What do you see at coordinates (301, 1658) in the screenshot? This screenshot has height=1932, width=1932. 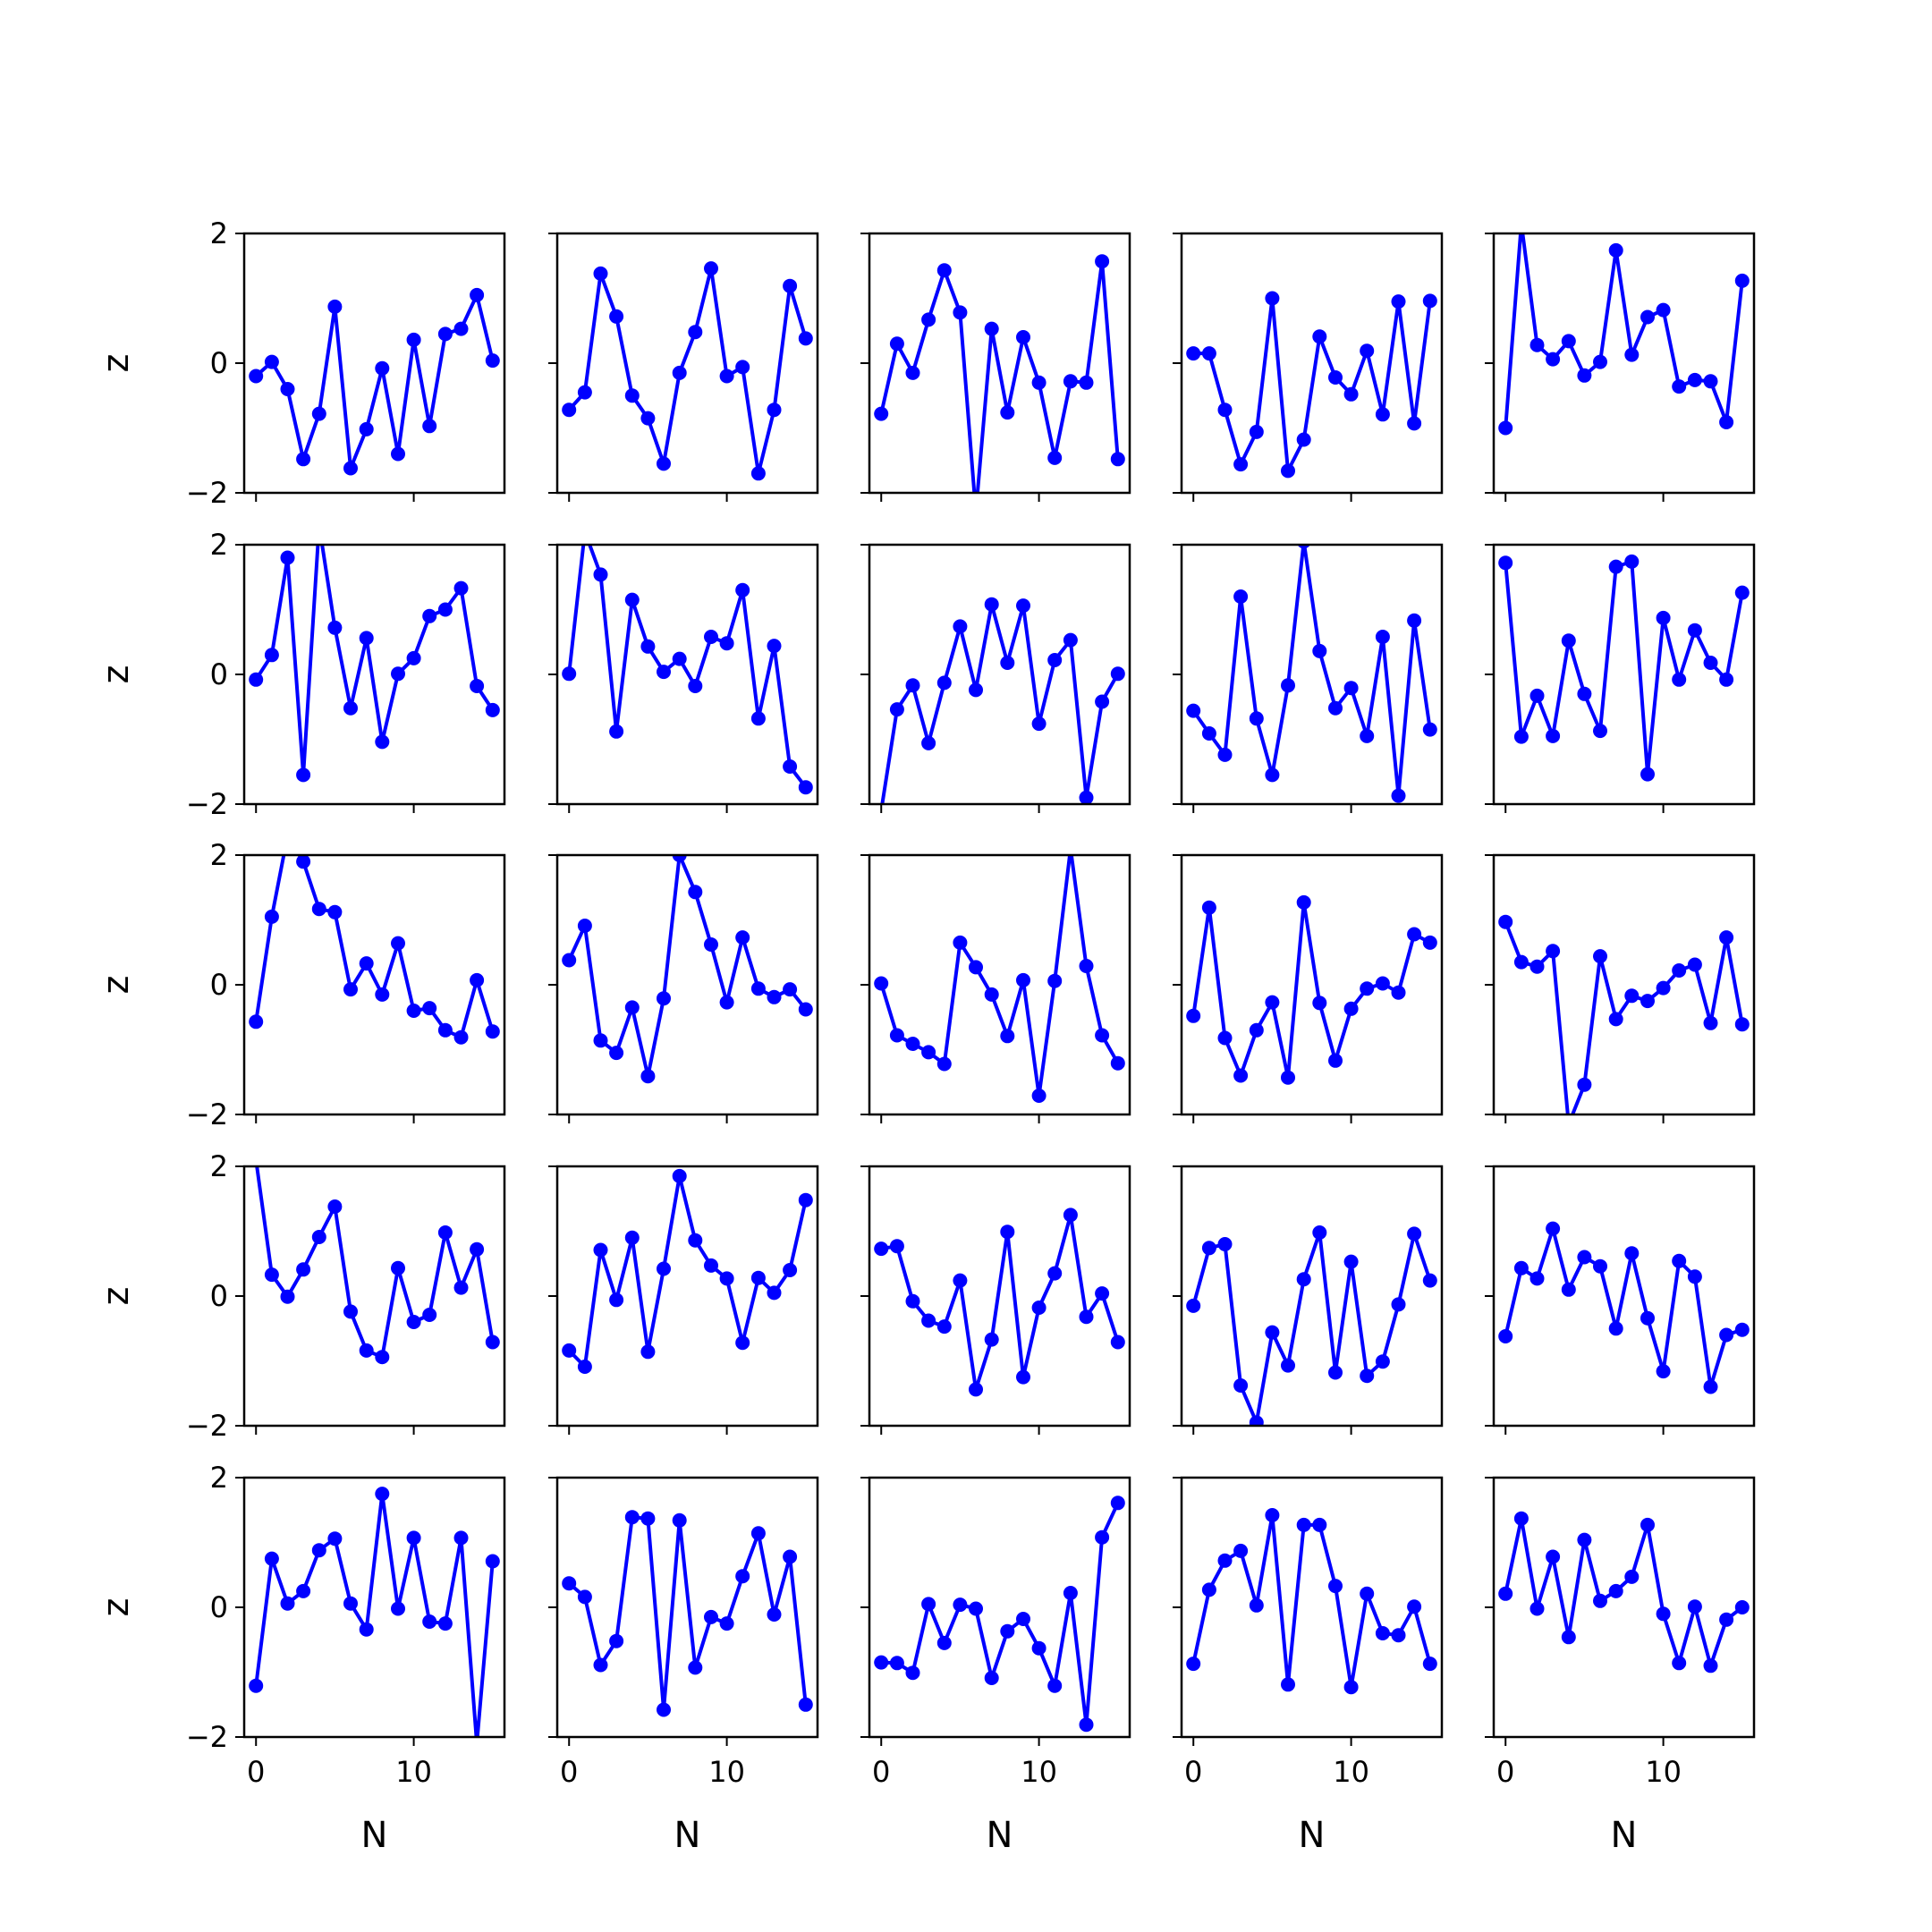 I see `subplot-r5-c1: 0 10 −2 0 2 z N` at bounding box center [301, 1658].